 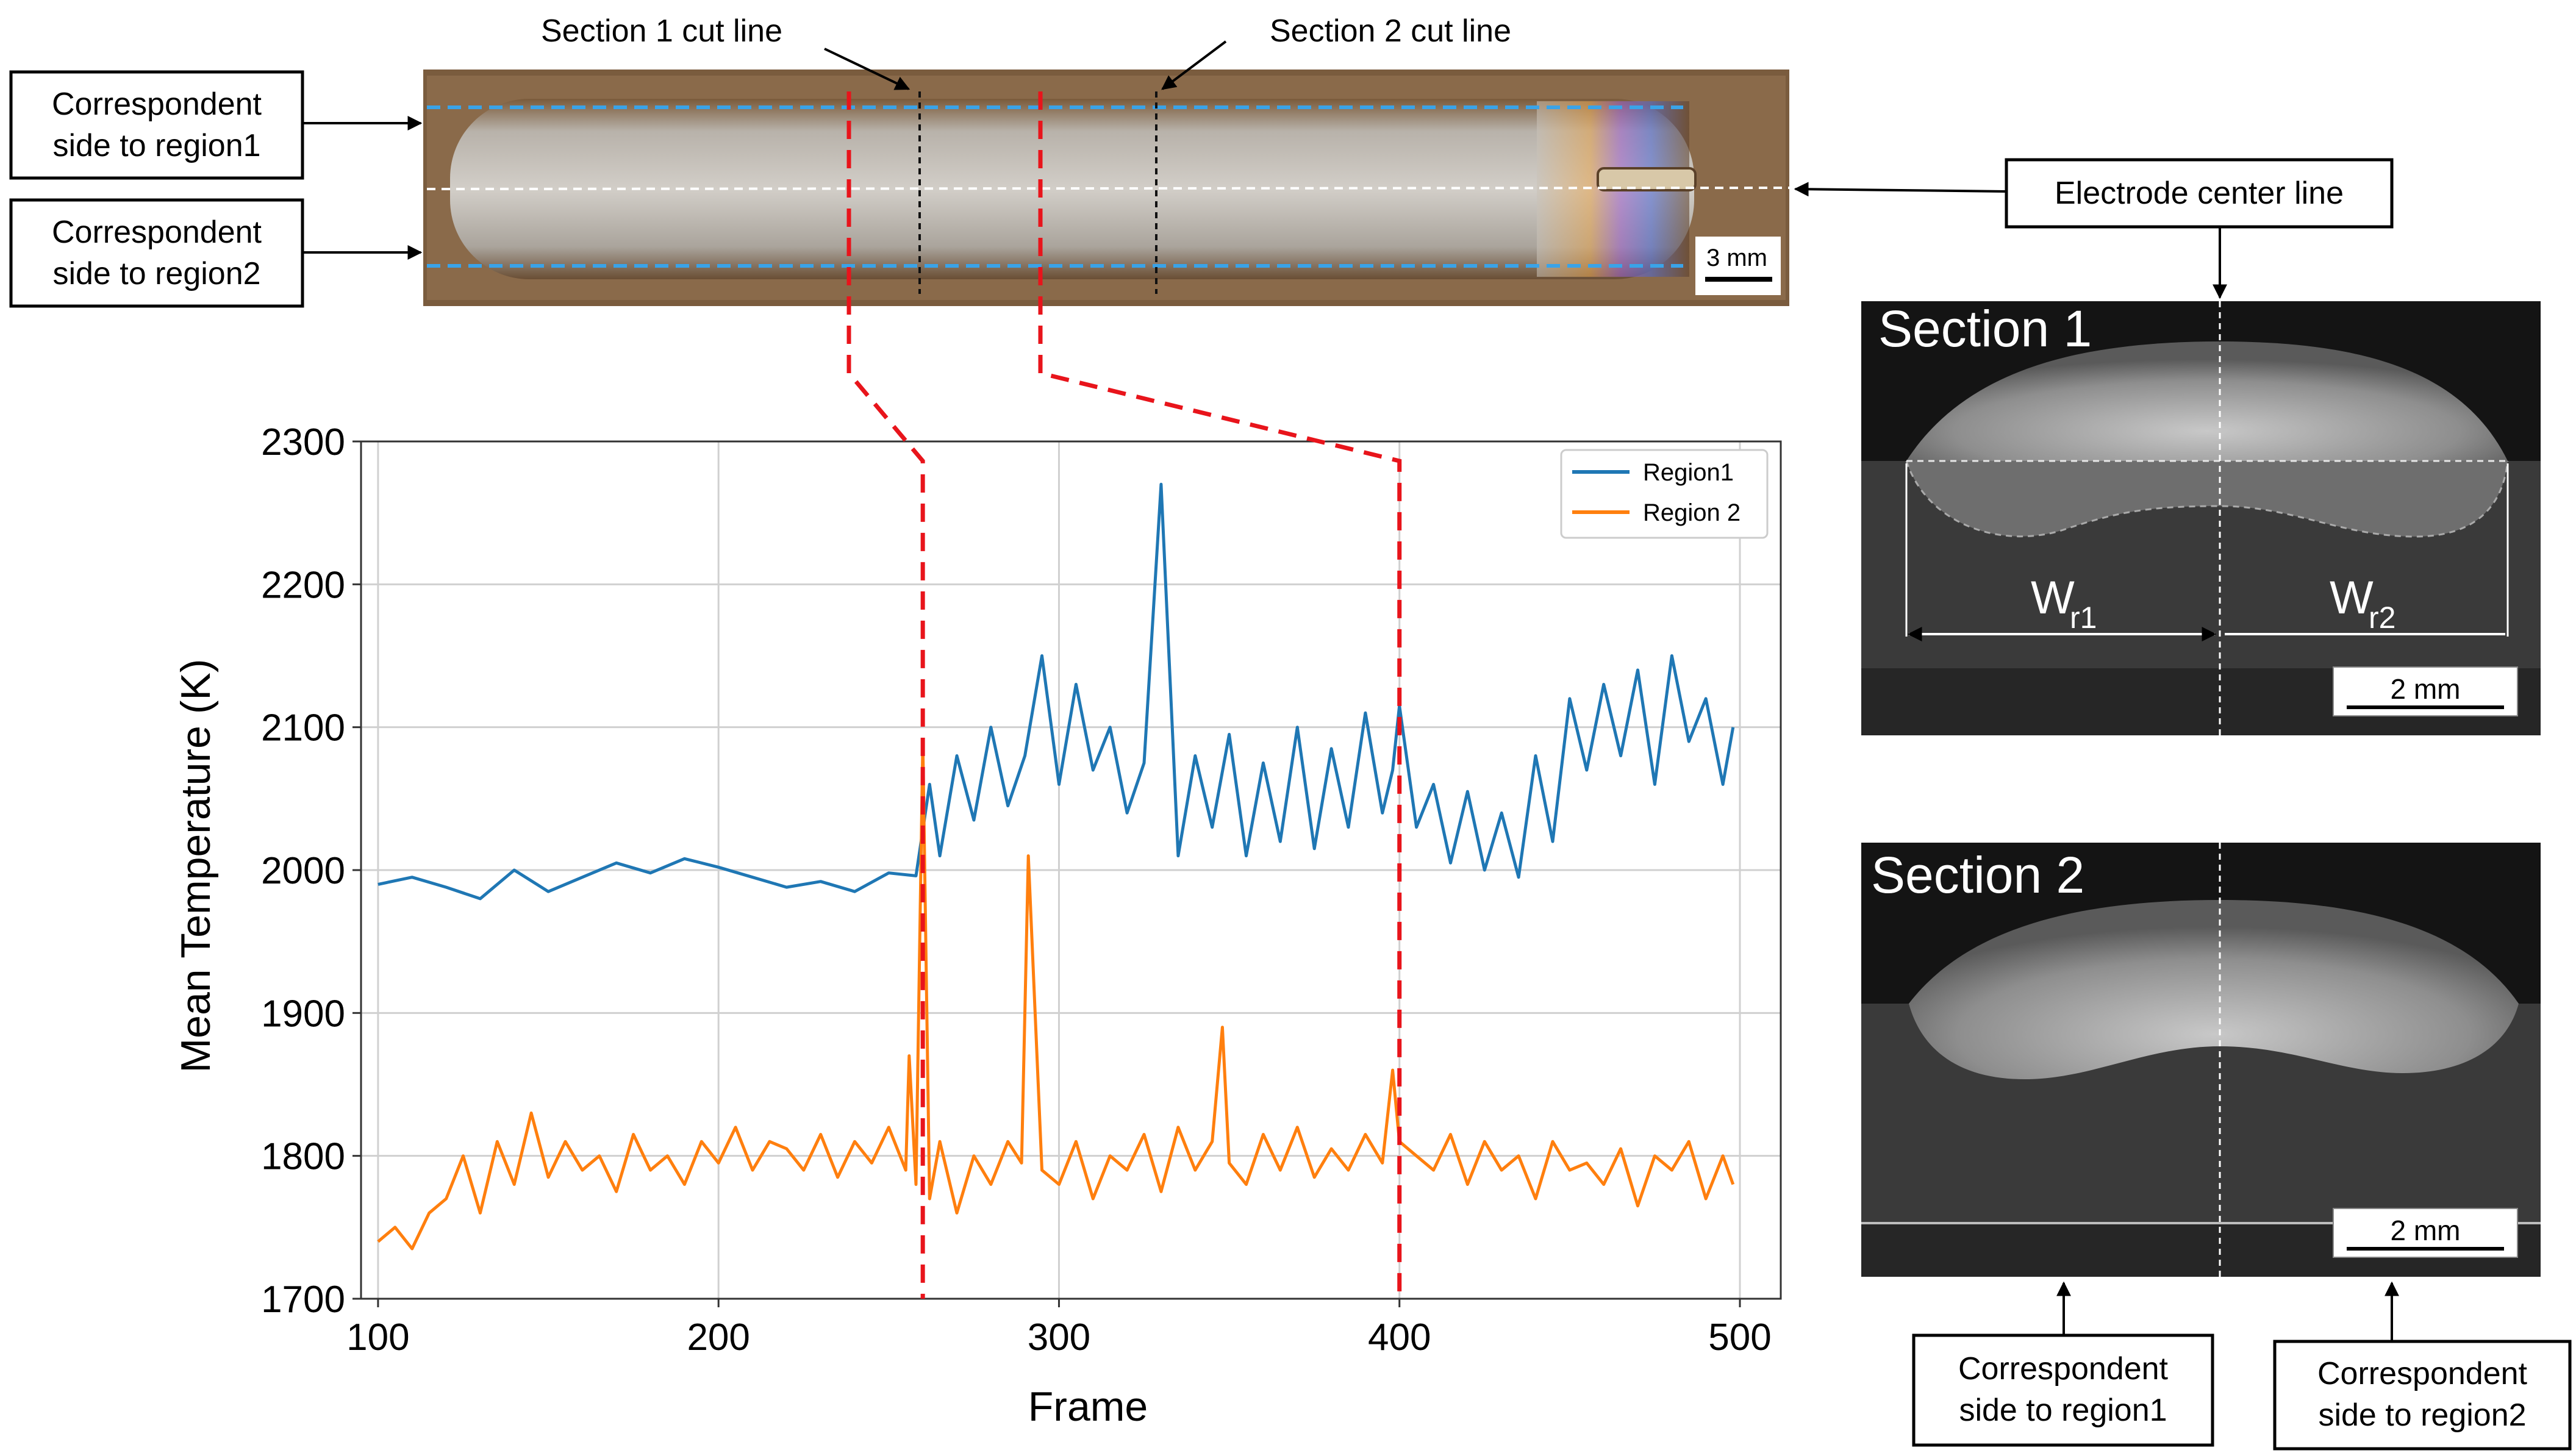 What do you see at coordinates (2422, 1415) in the screenshot?
I see `bottom-box-region2-line2: side to region2` at bounding box center [2422, 1415].